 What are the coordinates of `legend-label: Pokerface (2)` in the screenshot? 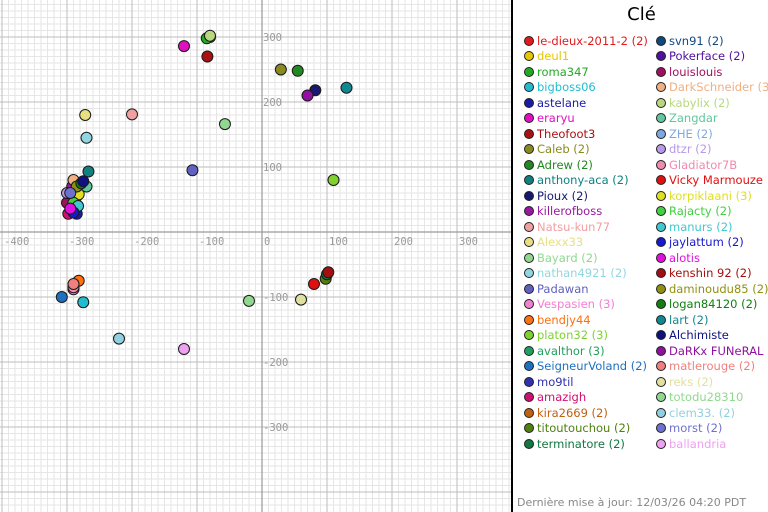 It's located at (707, 56).